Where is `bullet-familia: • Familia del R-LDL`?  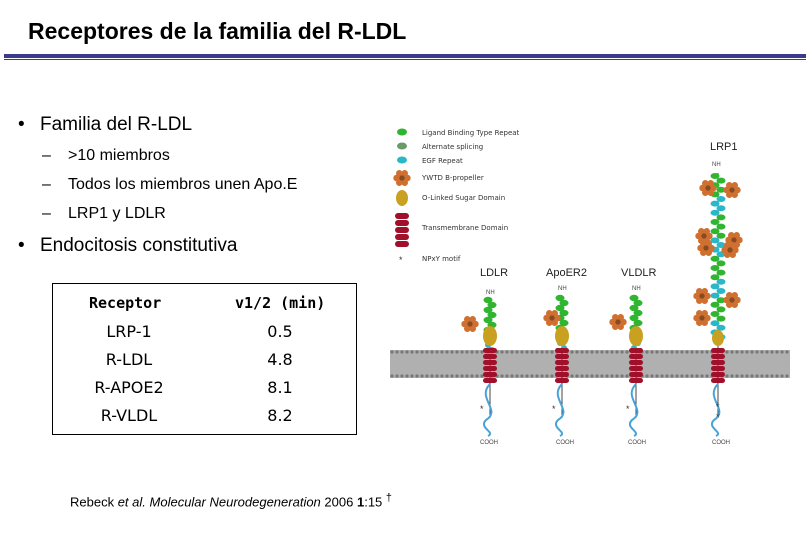 bullet-familia: • Familia del R-LDL is located at coordinates (105, 125).